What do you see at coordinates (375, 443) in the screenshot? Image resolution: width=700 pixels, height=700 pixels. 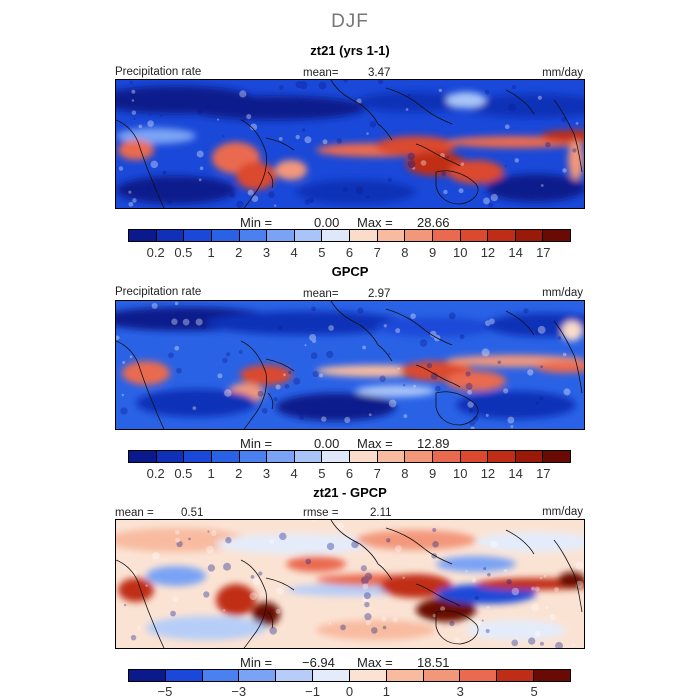 I see `panel-2-max-label: Max =` at bounding box center [375, 443].